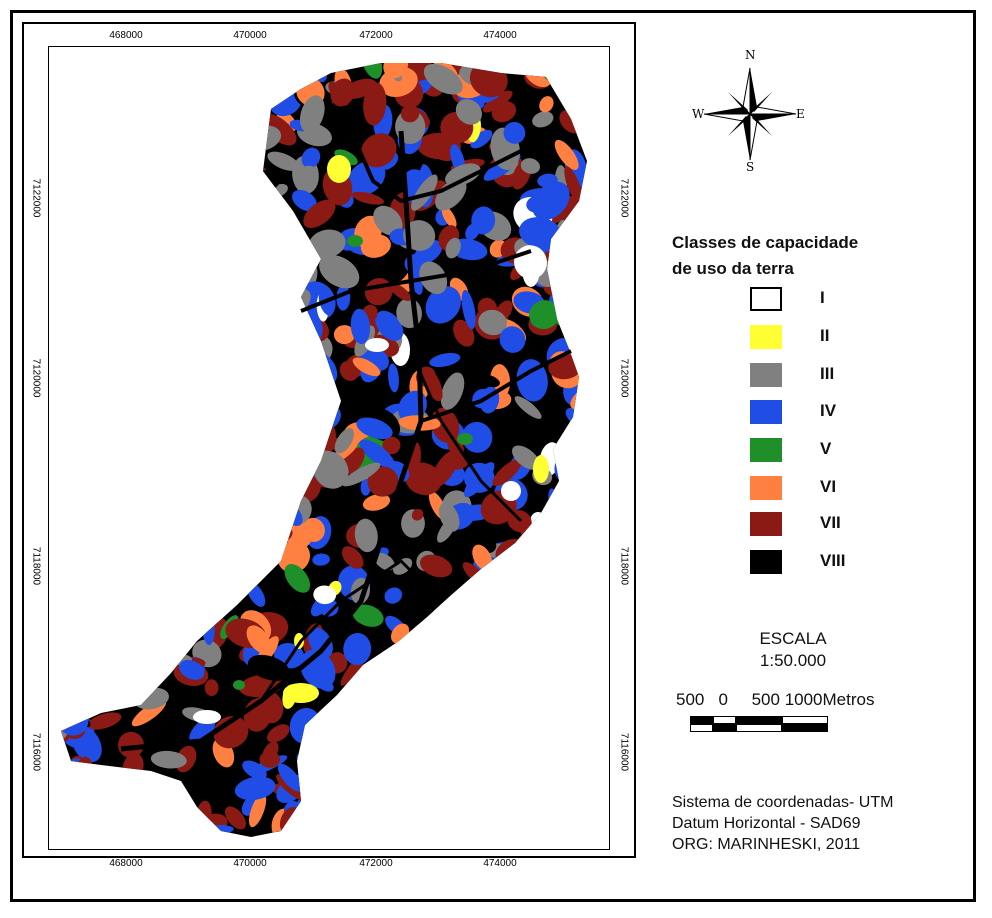 The image size is (992, 918). Describe the element at coordinates (500, 35) in the screenshot. I see `x-tick-top: 474000` at that location.